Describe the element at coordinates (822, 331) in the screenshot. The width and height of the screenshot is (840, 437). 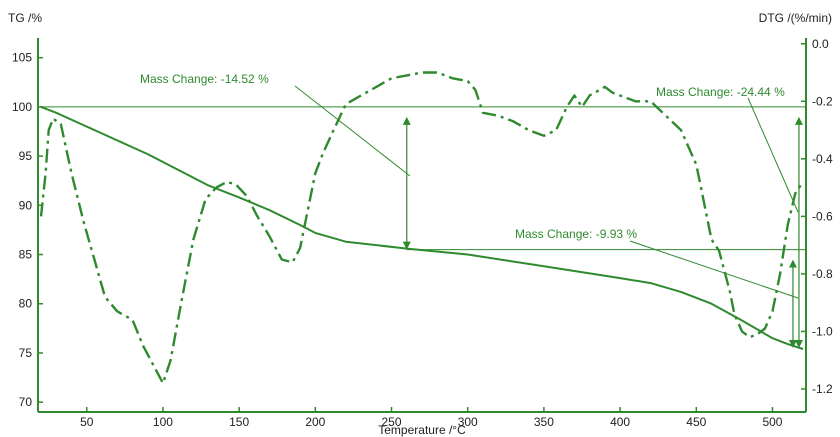
I see `right-tick-label: -1.0` at that location.